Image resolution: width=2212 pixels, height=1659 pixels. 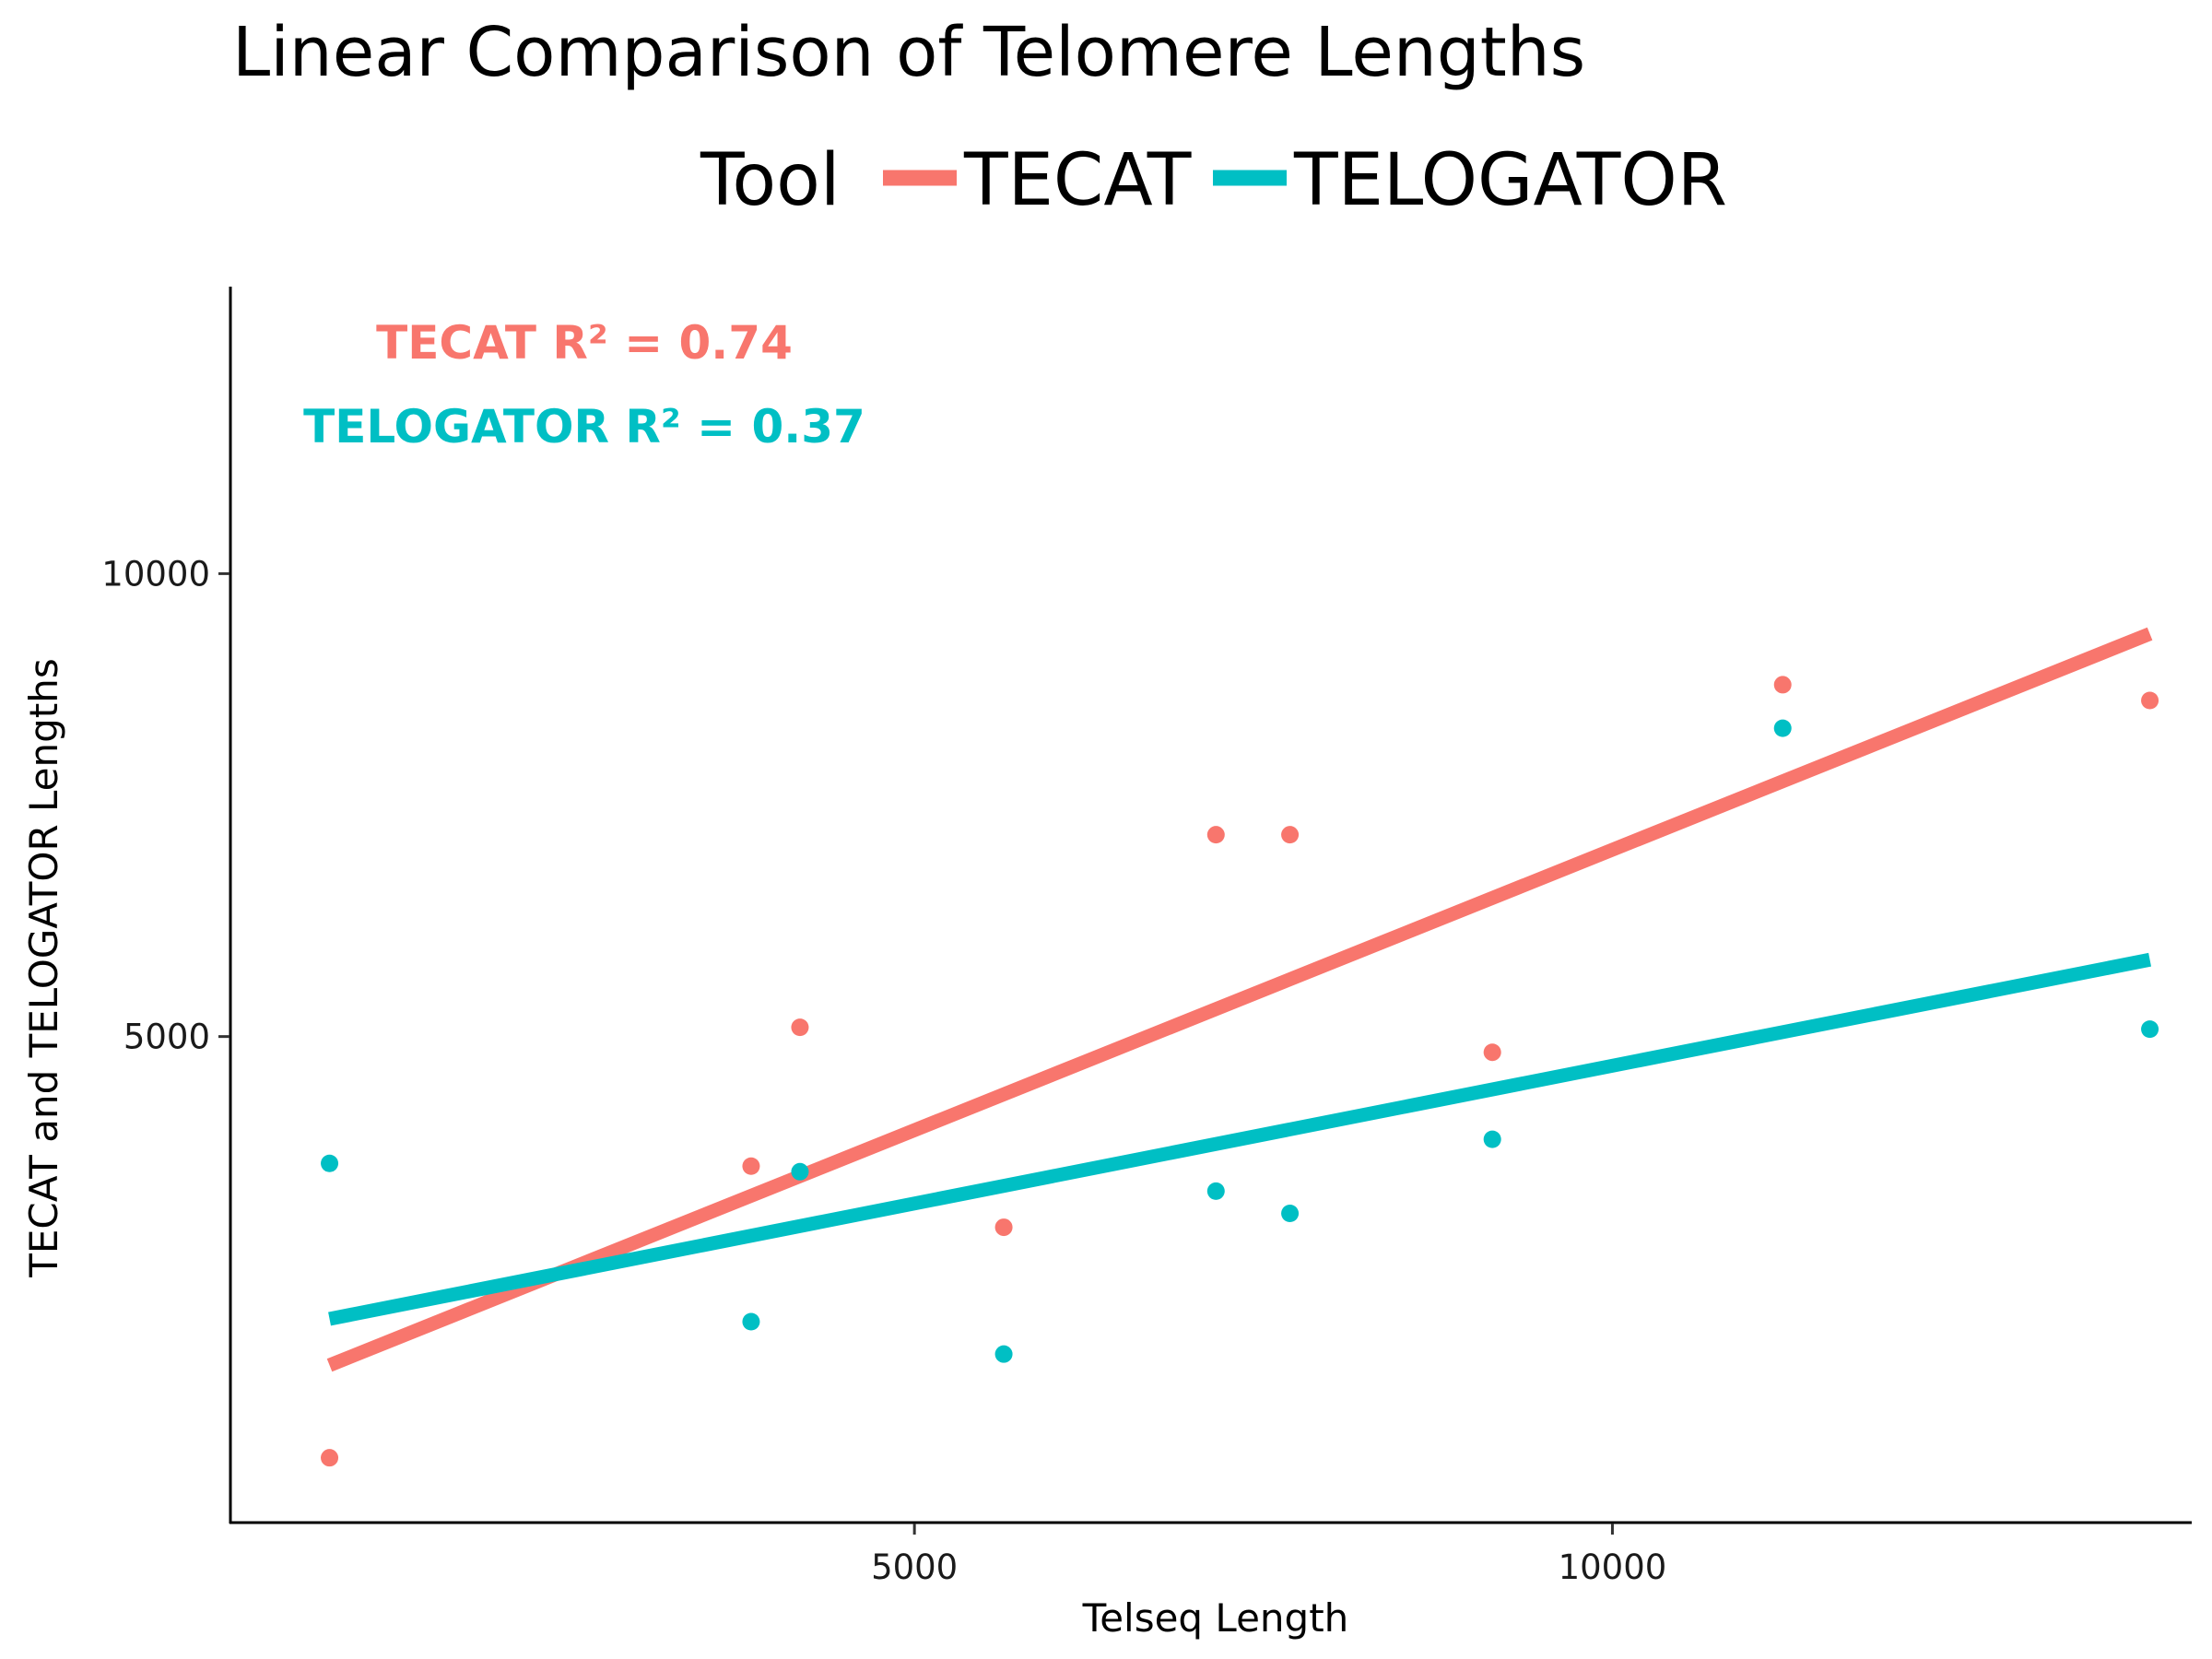 What do you see at coordinates (167, 1037) in the screenshot?
I see `y-tick-label: 5000` at bounding box center [167, 1037].